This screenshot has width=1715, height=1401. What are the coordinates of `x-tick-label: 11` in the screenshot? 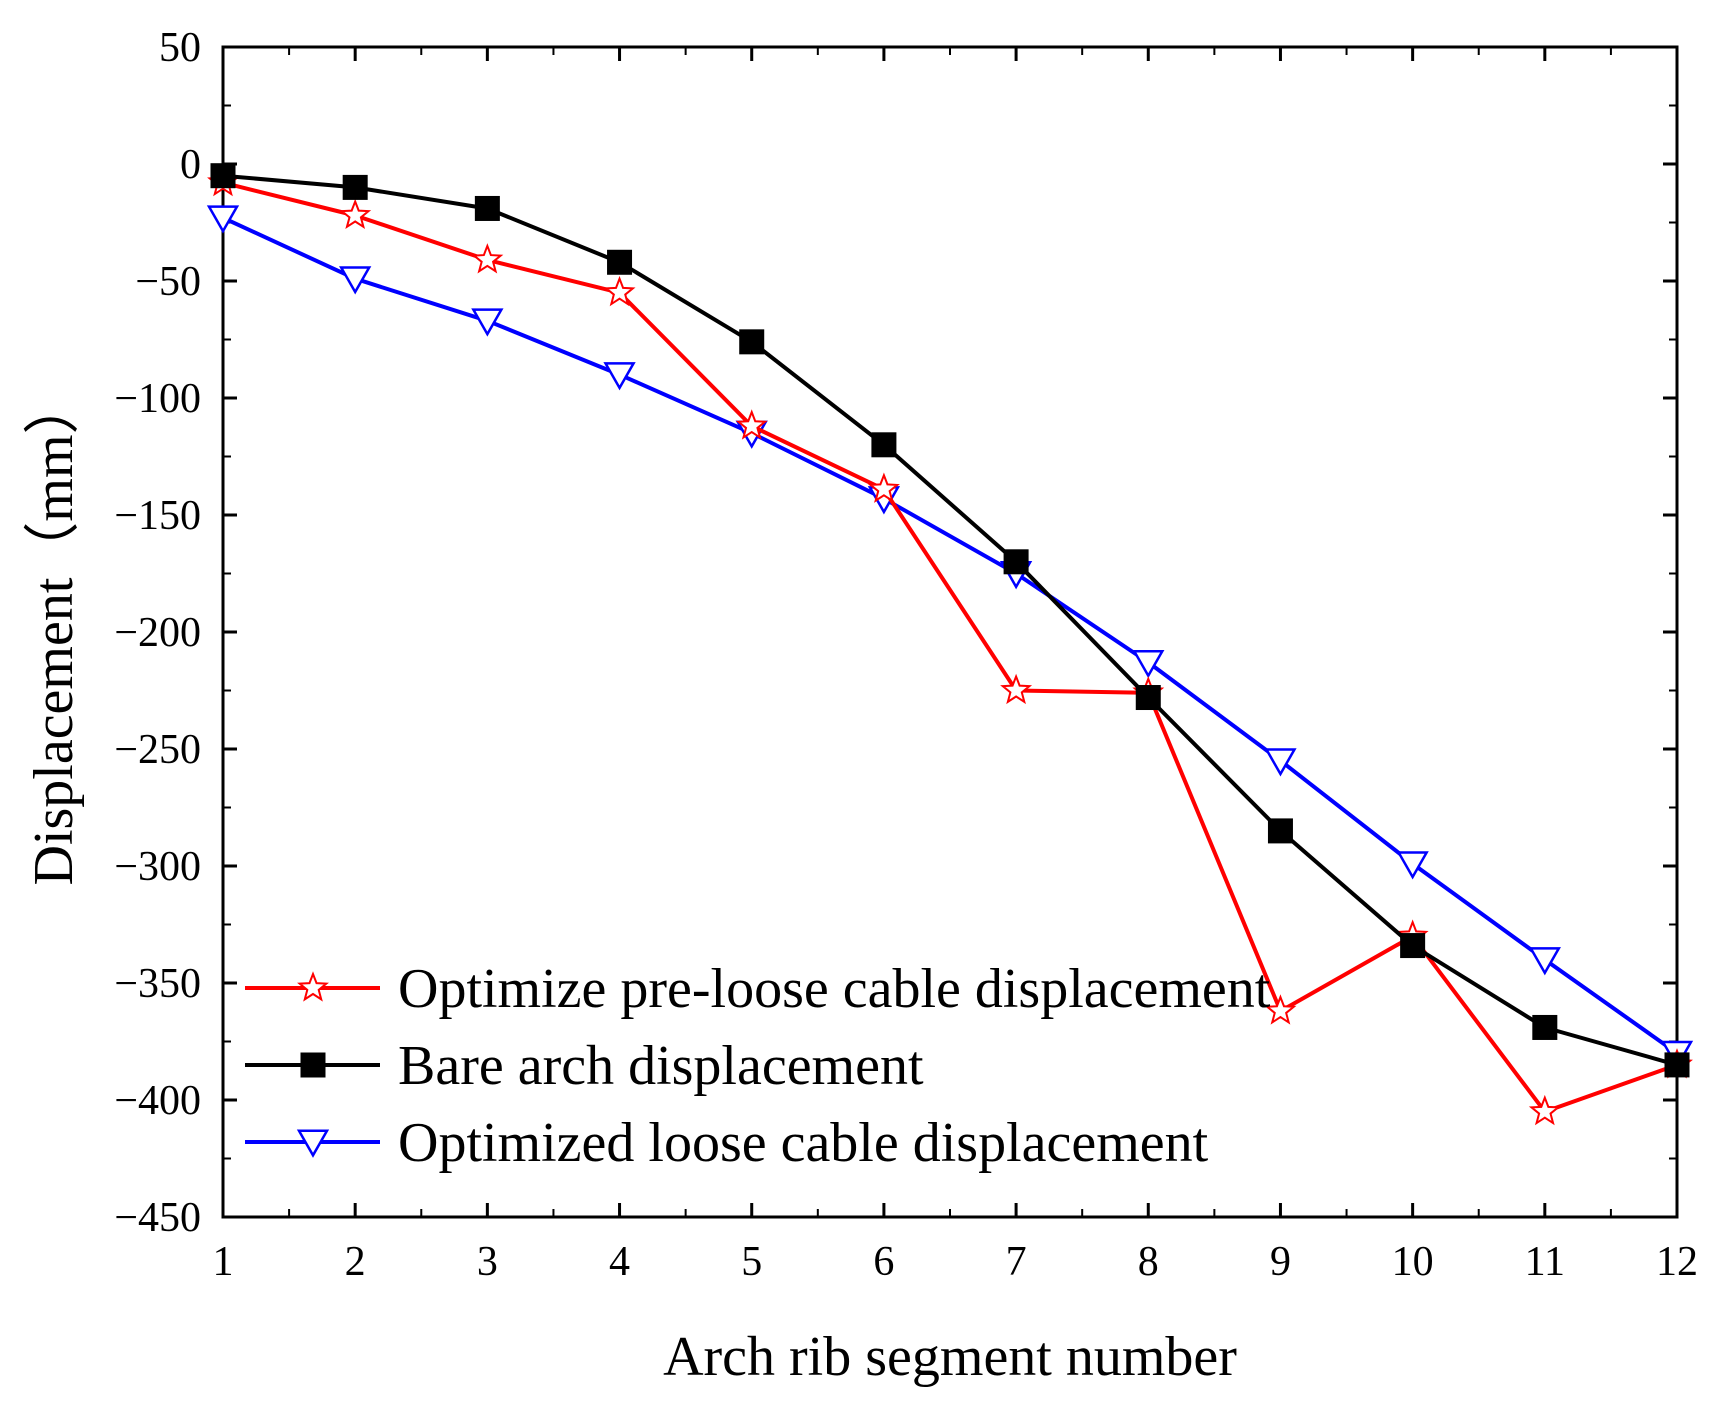 It's located at (1545, 1262).